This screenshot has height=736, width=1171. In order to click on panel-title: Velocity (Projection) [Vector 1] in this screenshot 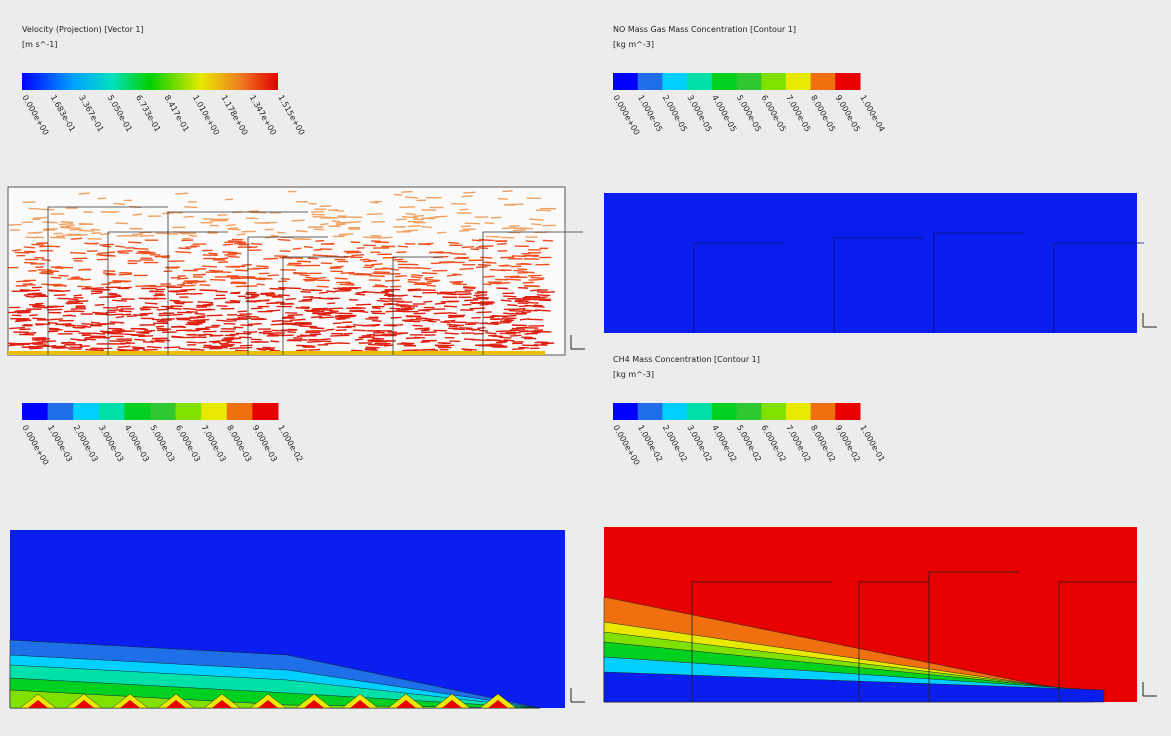, I will do `click(83, 29)`.